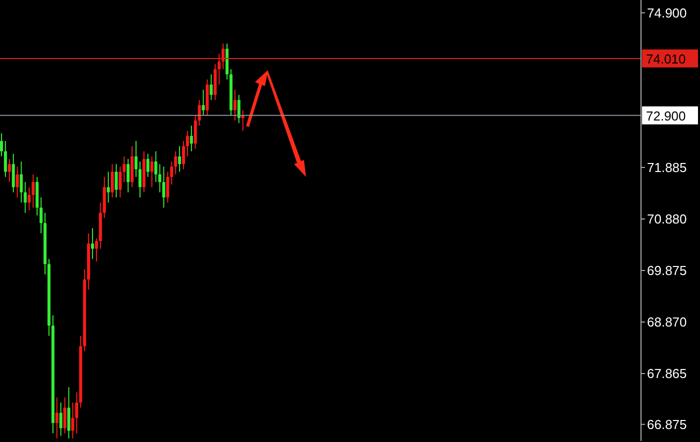  What do you see at coordinates (667, 374) in the screenshot?
I see `y-tick-label: 67.865` at bounding box center [667, 374].